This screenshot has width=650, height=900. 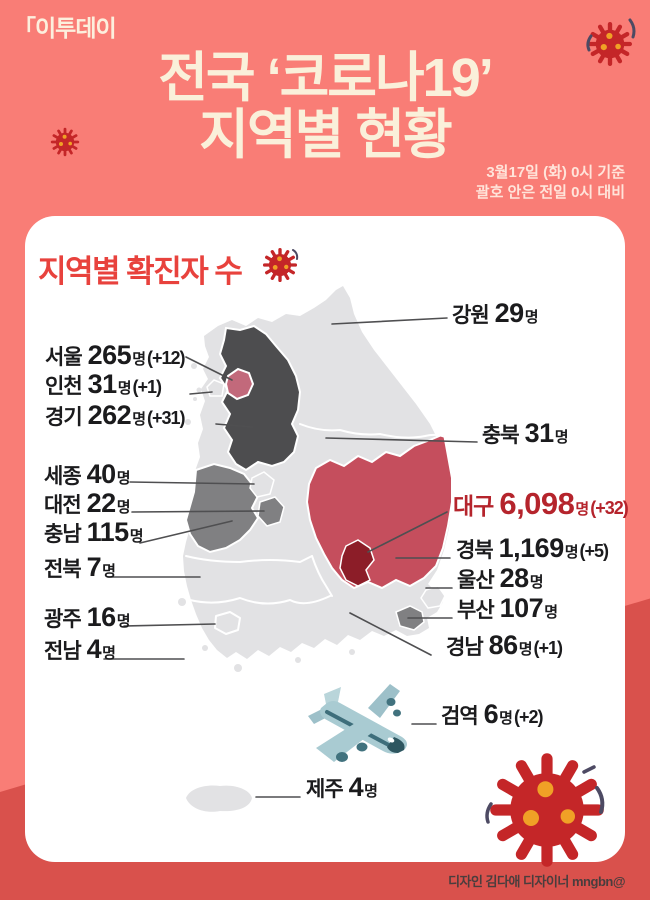 What do you see at coordinates (476, 580) in the screenshot?
I see `region-name: 울산` at bounding box center [476, 580].